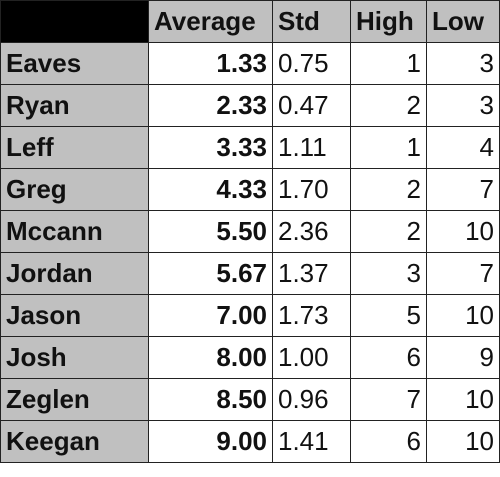 Image resolution: width=500 pixels, height=477 pixels. I want to click on row-name-cell: Eaves, so click(74, 63).